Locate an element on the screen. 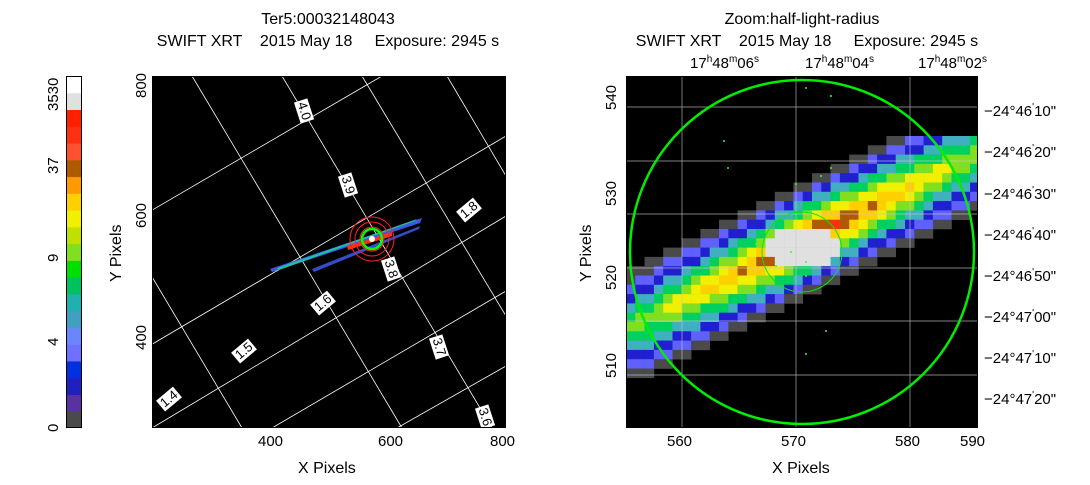  ra-tick-label: 17h48m06s is located at coordinates (724, 63).